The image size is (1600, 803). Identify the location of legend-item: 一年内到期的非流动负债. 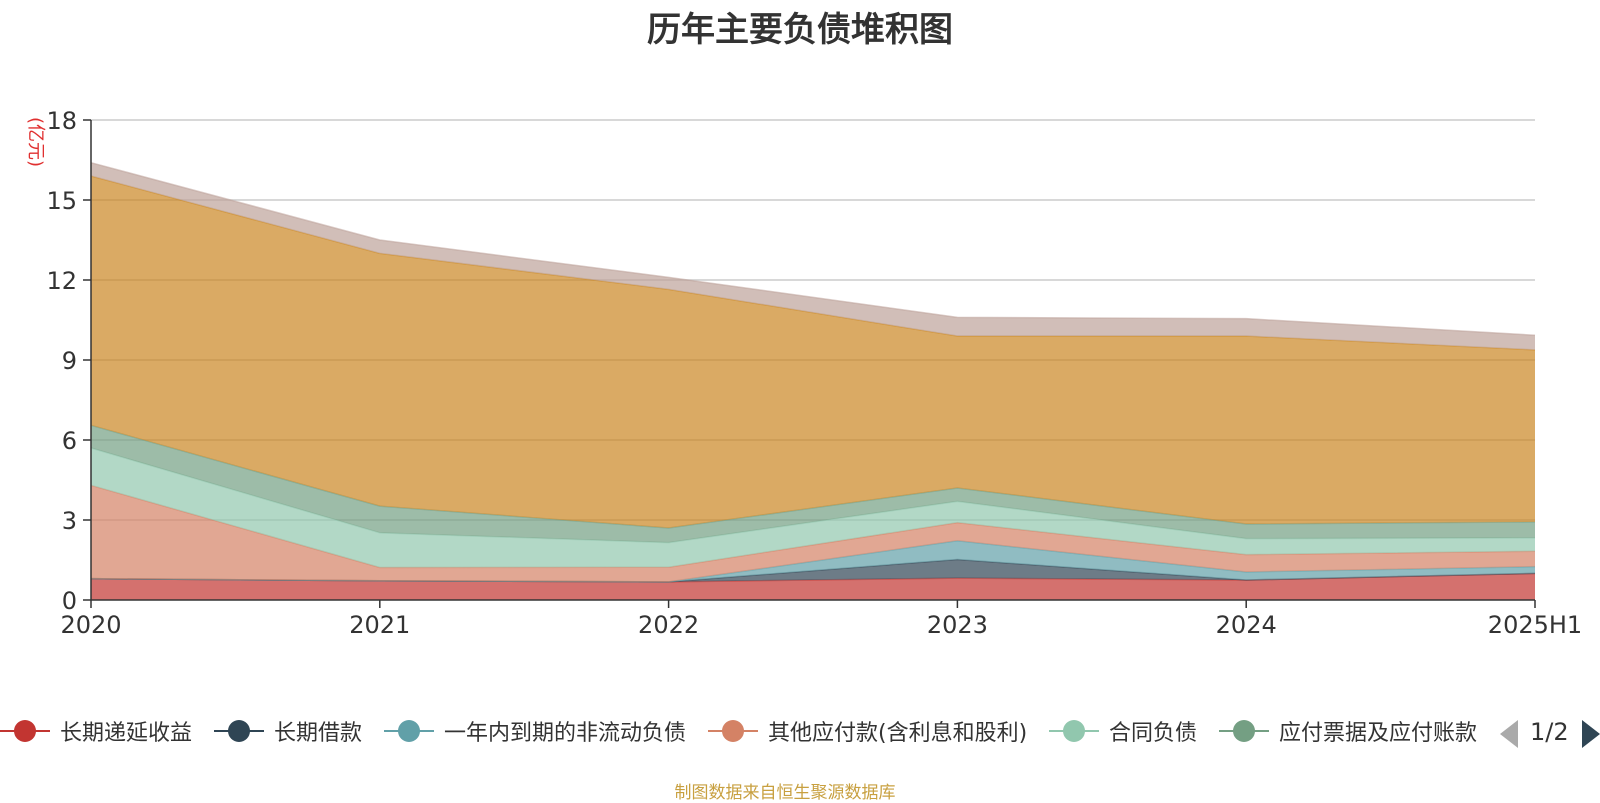
(535, 731).